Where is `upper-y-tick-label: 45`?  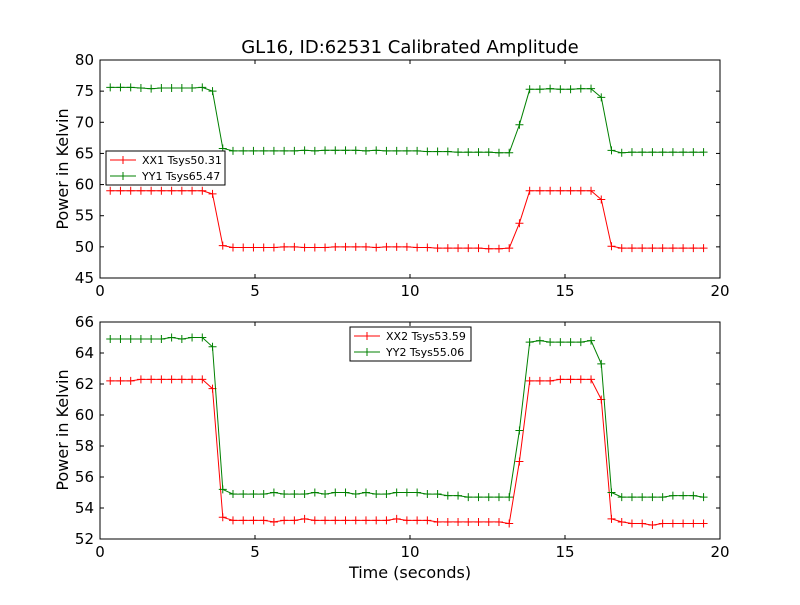 upper-y-tick-label: 45 is located at coordinates (84, 278).